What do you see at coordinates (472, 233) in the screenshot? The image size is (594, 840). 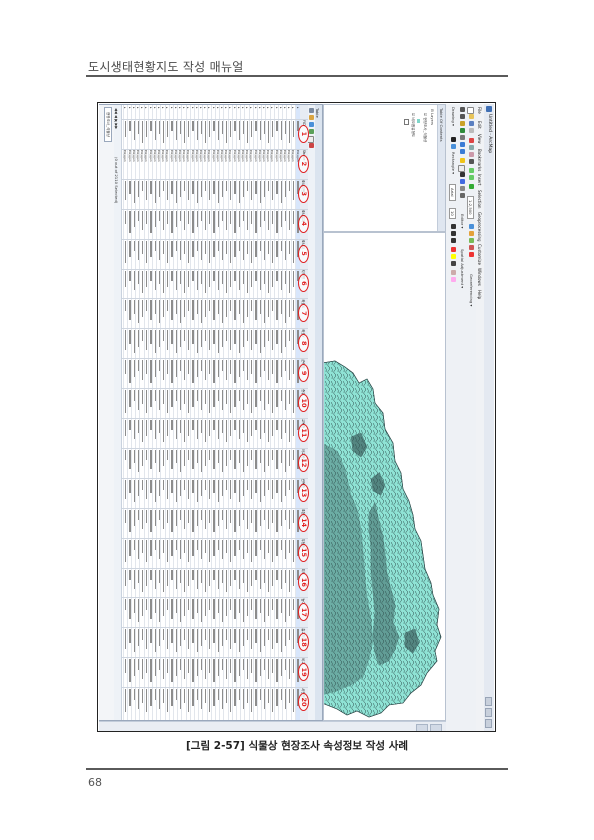 I see `toc-window-icon` at bounding box center [472, 233].